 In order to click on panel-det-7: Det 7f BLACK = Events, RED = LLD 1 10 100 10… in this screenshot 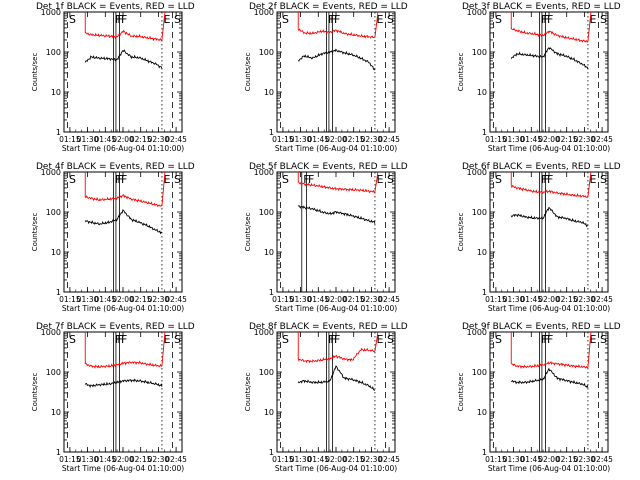, I will do `click(113, 397)`.